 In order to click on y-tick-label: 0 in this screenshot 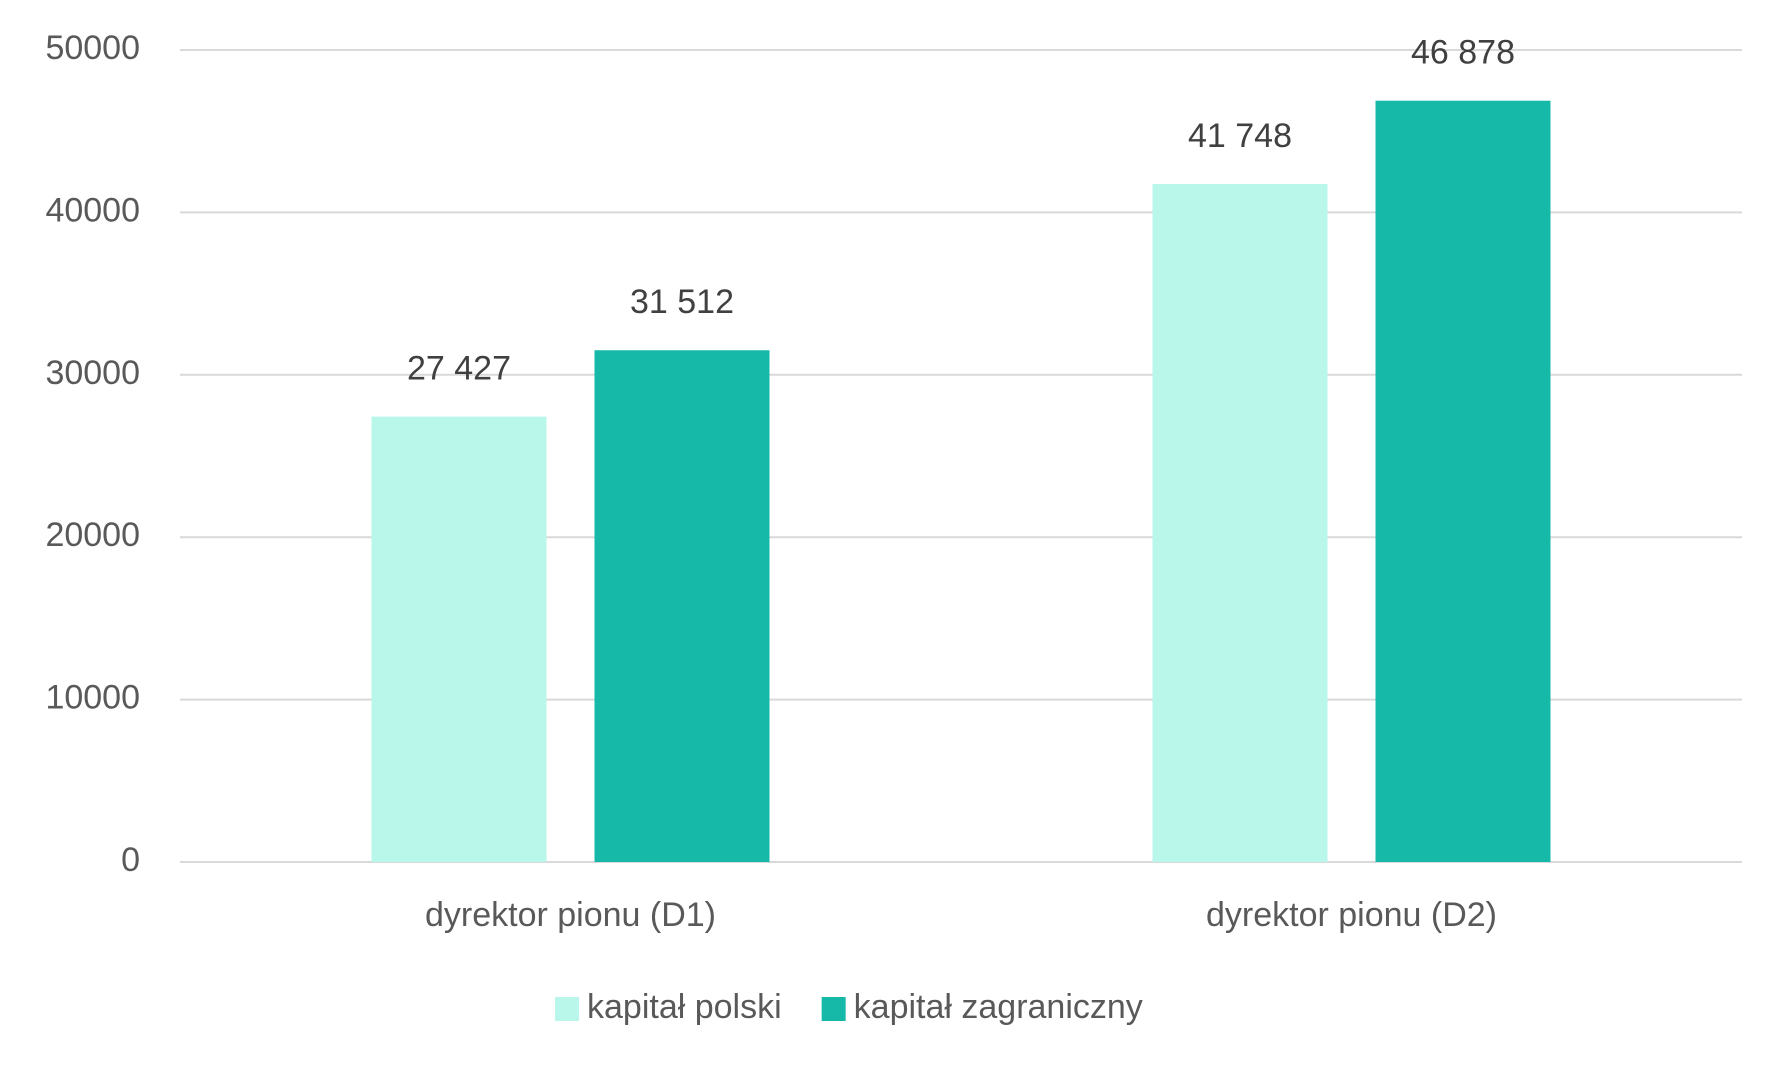, I will do `click(130, 860)`.